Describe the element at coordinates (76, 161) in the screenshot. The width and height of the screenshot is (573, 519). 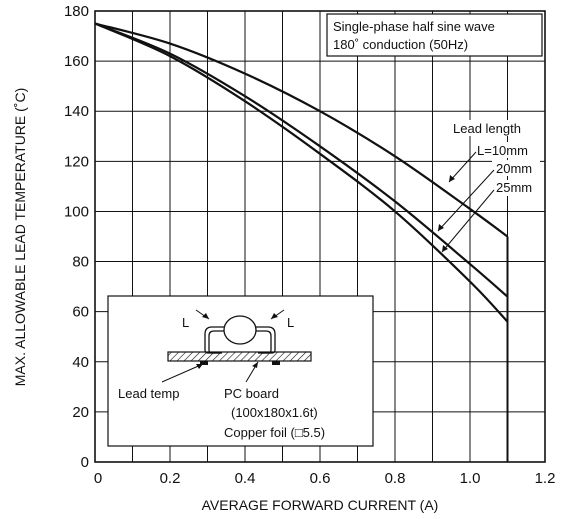
I see `y-tick-label: 120` at that location.